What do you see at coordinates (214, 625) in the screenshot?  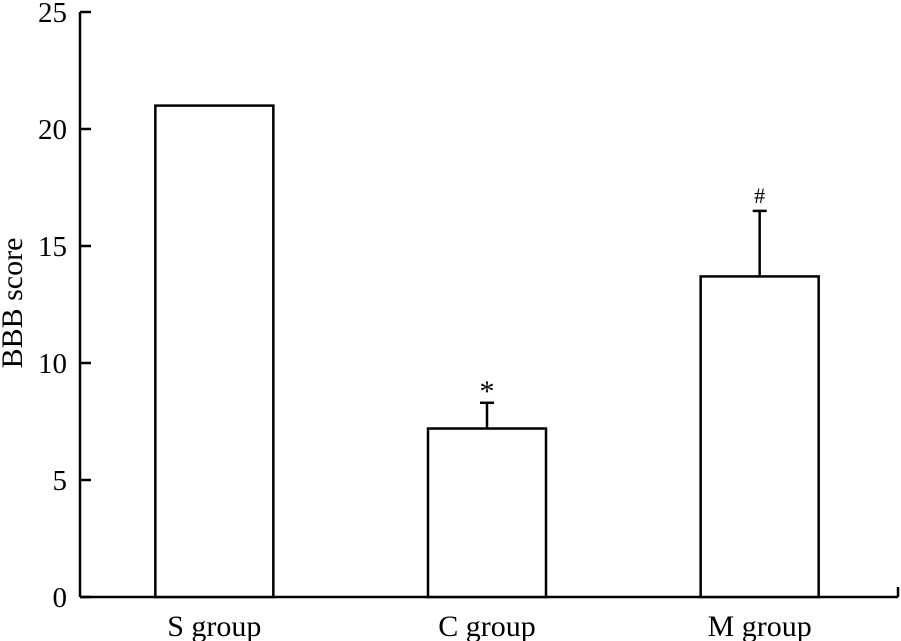 I see `x-tick-label: S group` at bounding box center [214, 625].